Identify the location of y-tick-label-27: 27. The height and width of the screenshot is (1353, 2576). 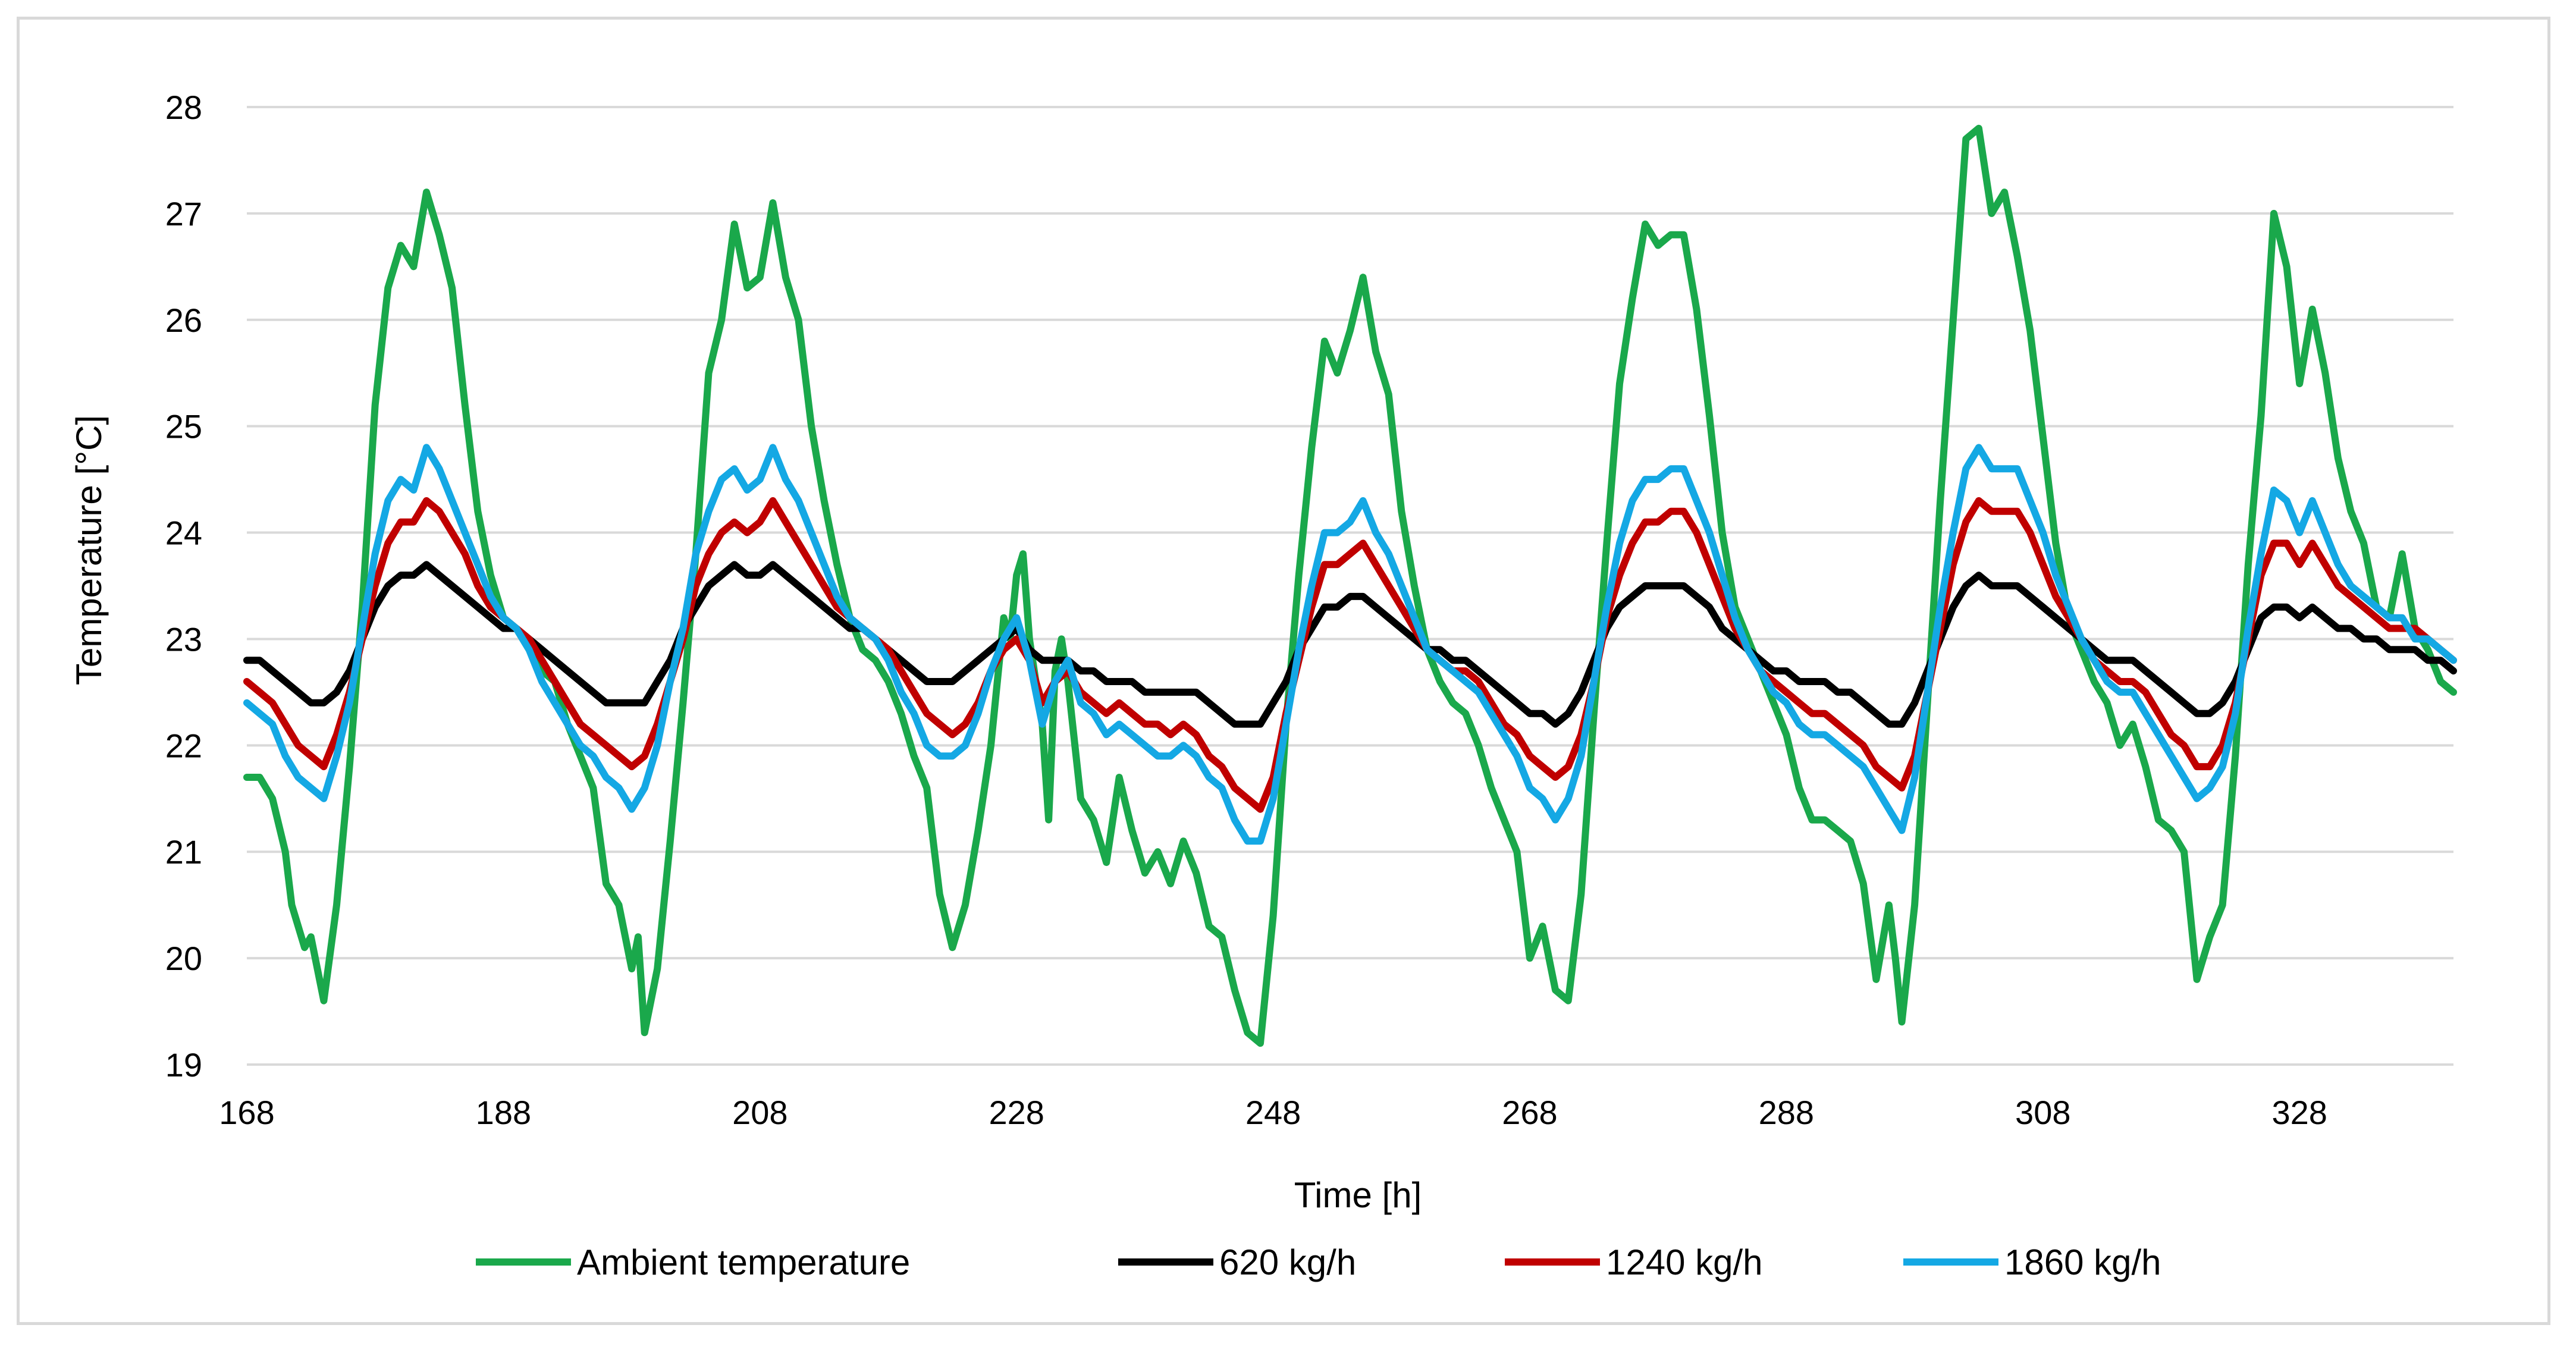
(183, 214).